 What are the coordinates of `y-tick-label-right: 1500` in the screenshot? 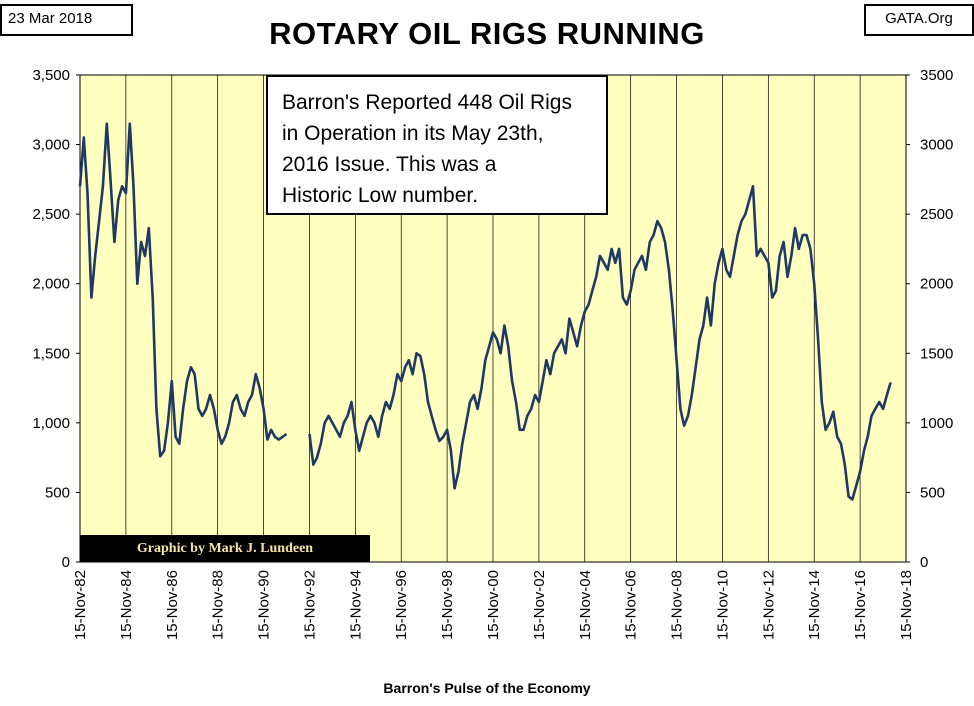 It's located at (936, 353).